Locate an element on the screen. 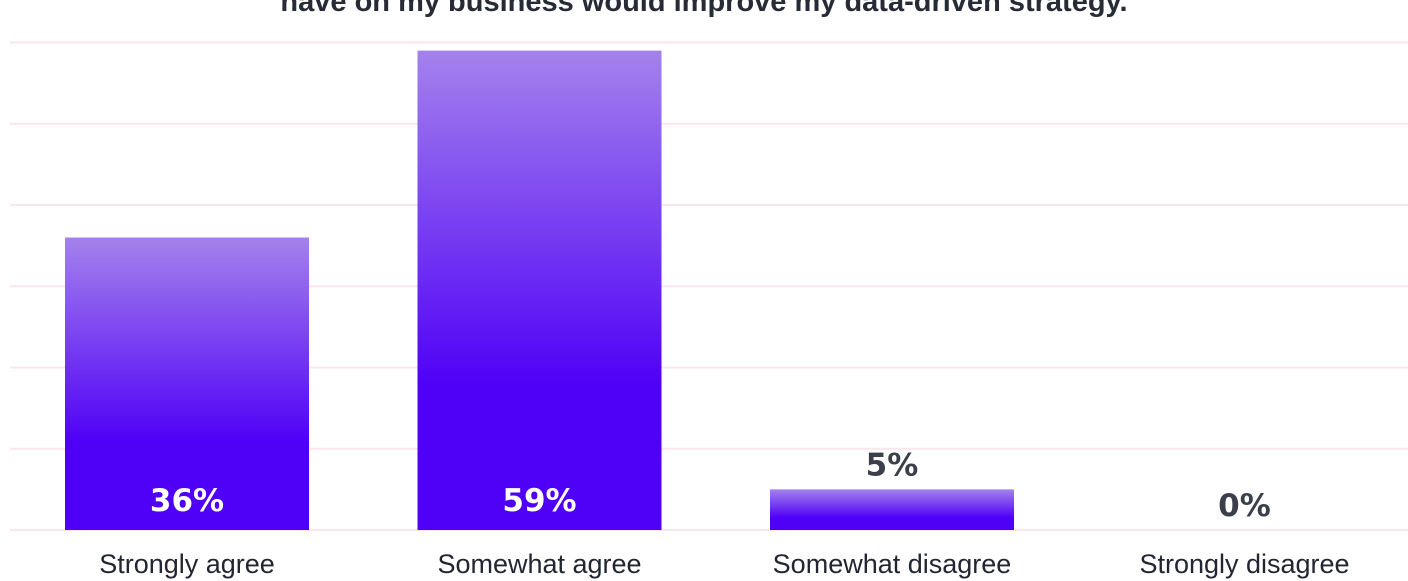 The image size is (1408, 581). category-label-3: Strongly disagree is located at coordinates (1244, 564).